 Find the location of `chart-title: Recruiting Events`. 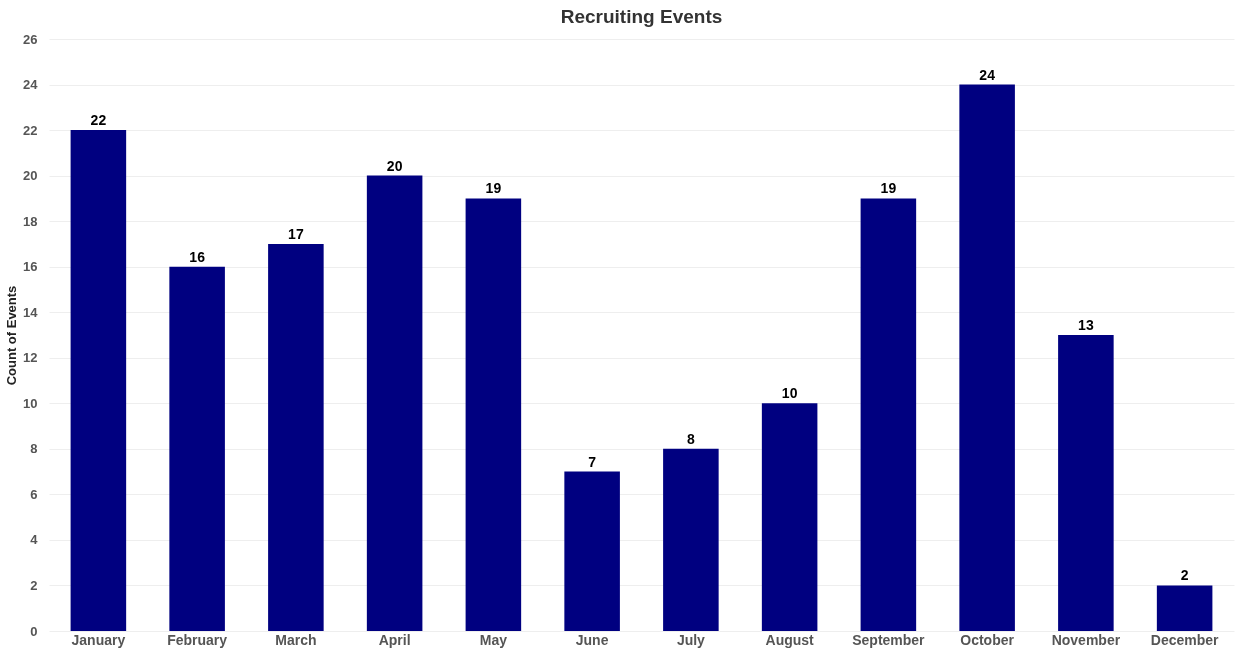

chart-title: Recruiting Events is located at coordinates (641, 16).